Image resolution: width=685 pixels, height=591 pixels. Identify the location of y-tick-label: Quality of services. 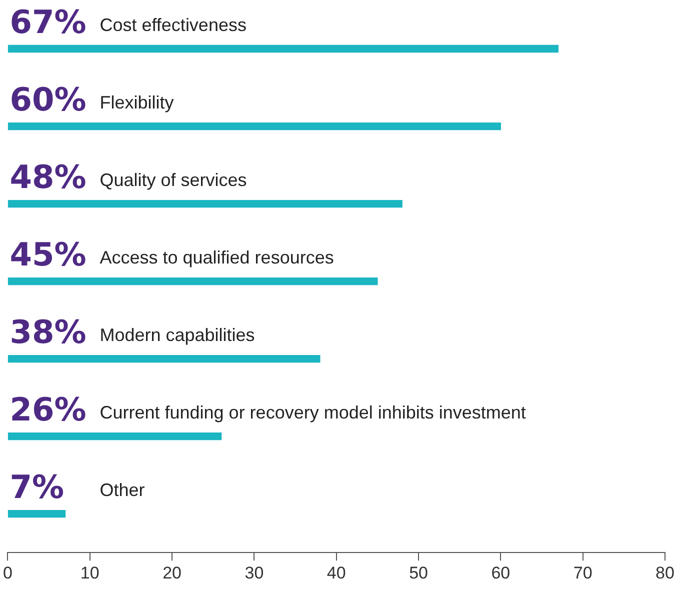
(173, 180).